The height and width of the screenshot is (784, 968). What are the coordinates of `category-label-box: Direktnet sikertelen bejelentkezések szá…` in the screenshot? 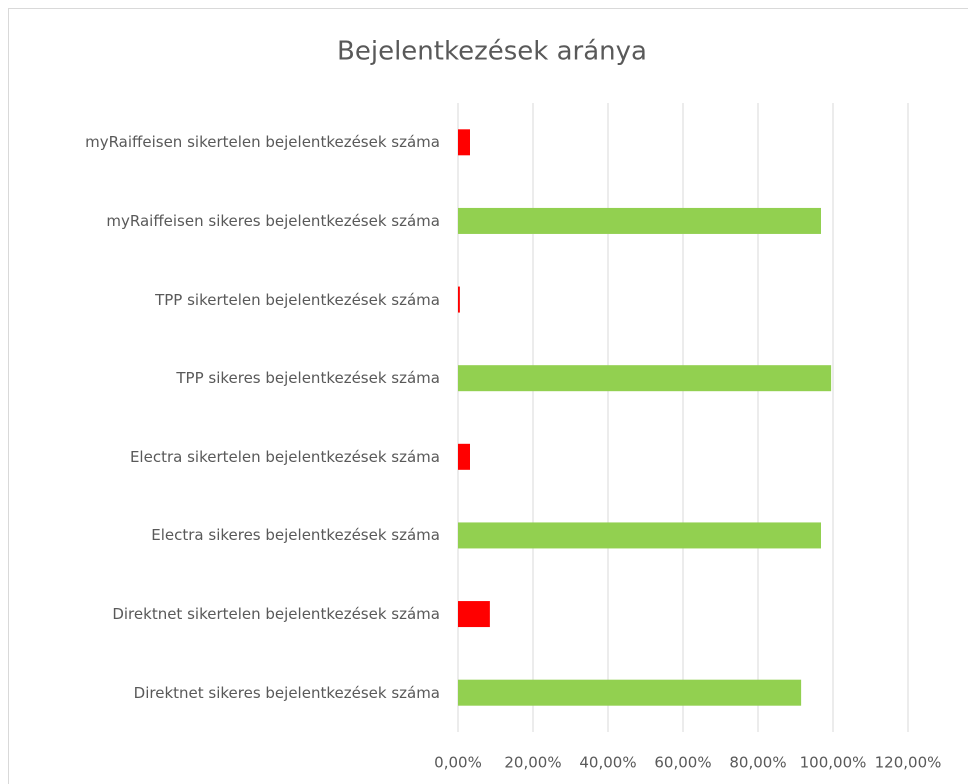 It's located at (225, 614).